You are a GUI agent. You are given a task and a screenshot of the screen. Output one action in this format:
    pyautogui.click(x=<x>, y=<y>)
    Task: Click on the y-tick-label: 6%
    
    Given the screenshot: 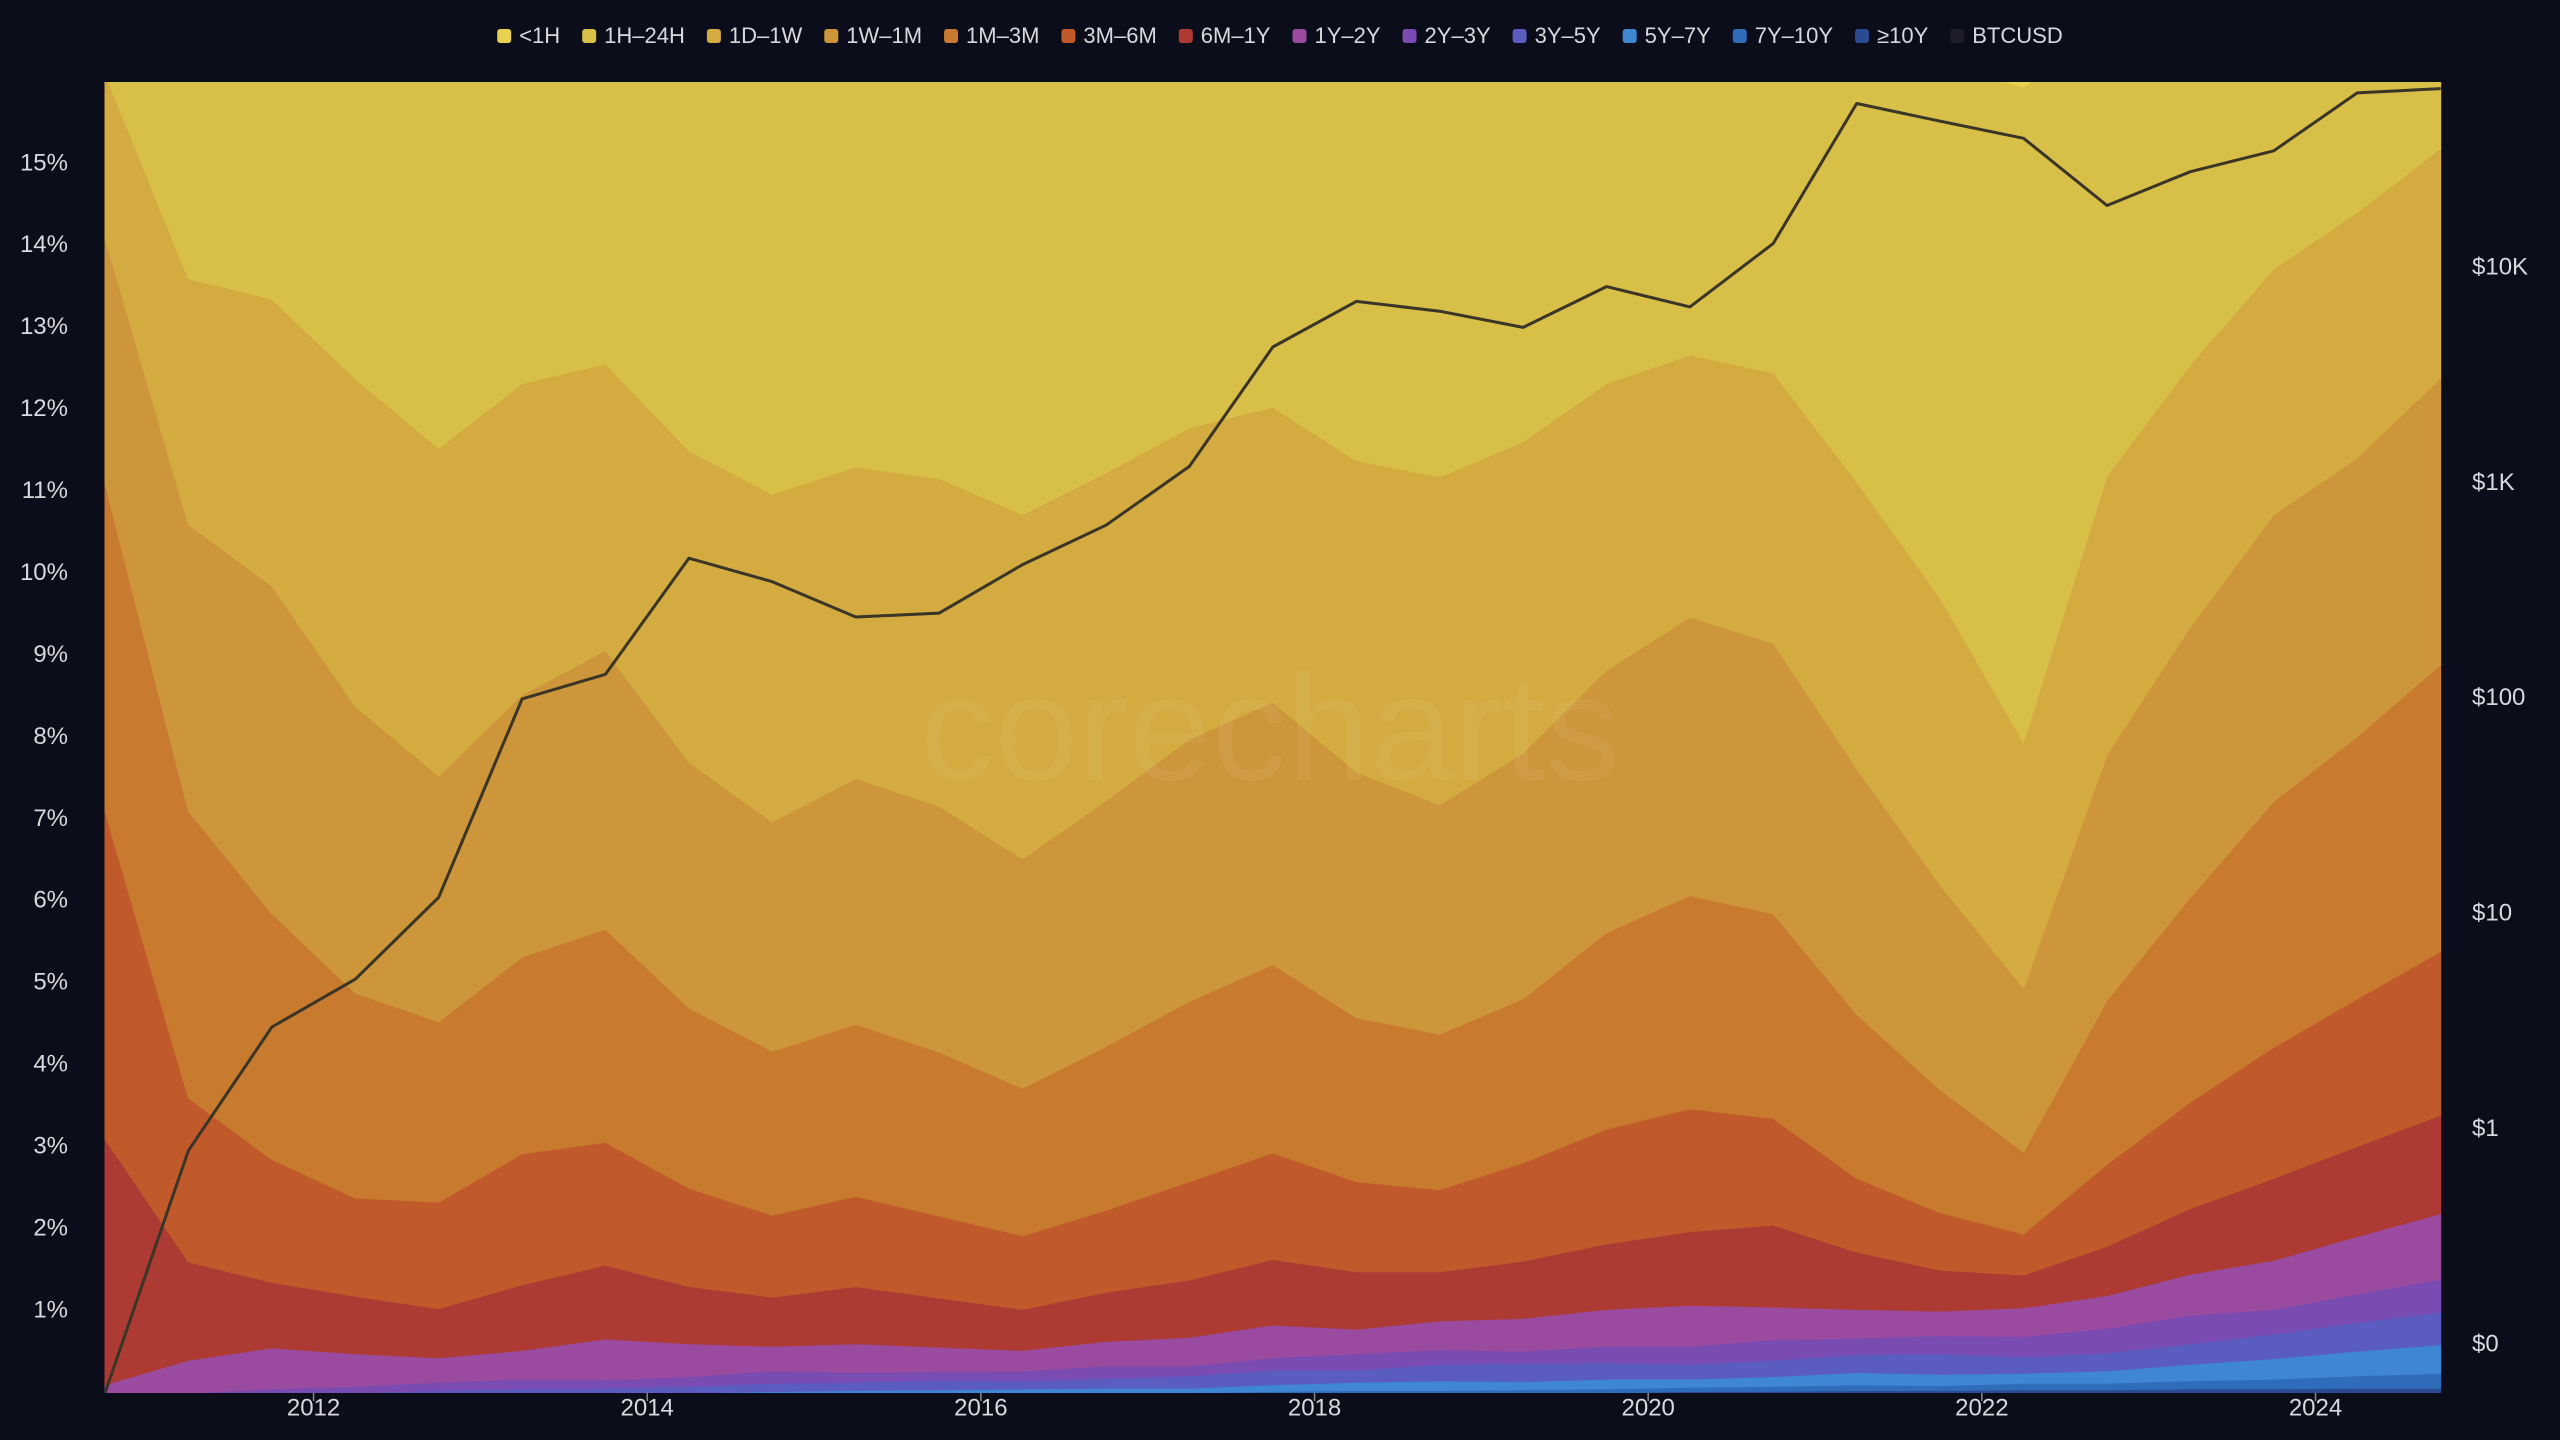 What is the action you would take?
    pyautogui.click(x=50, y=900)
    